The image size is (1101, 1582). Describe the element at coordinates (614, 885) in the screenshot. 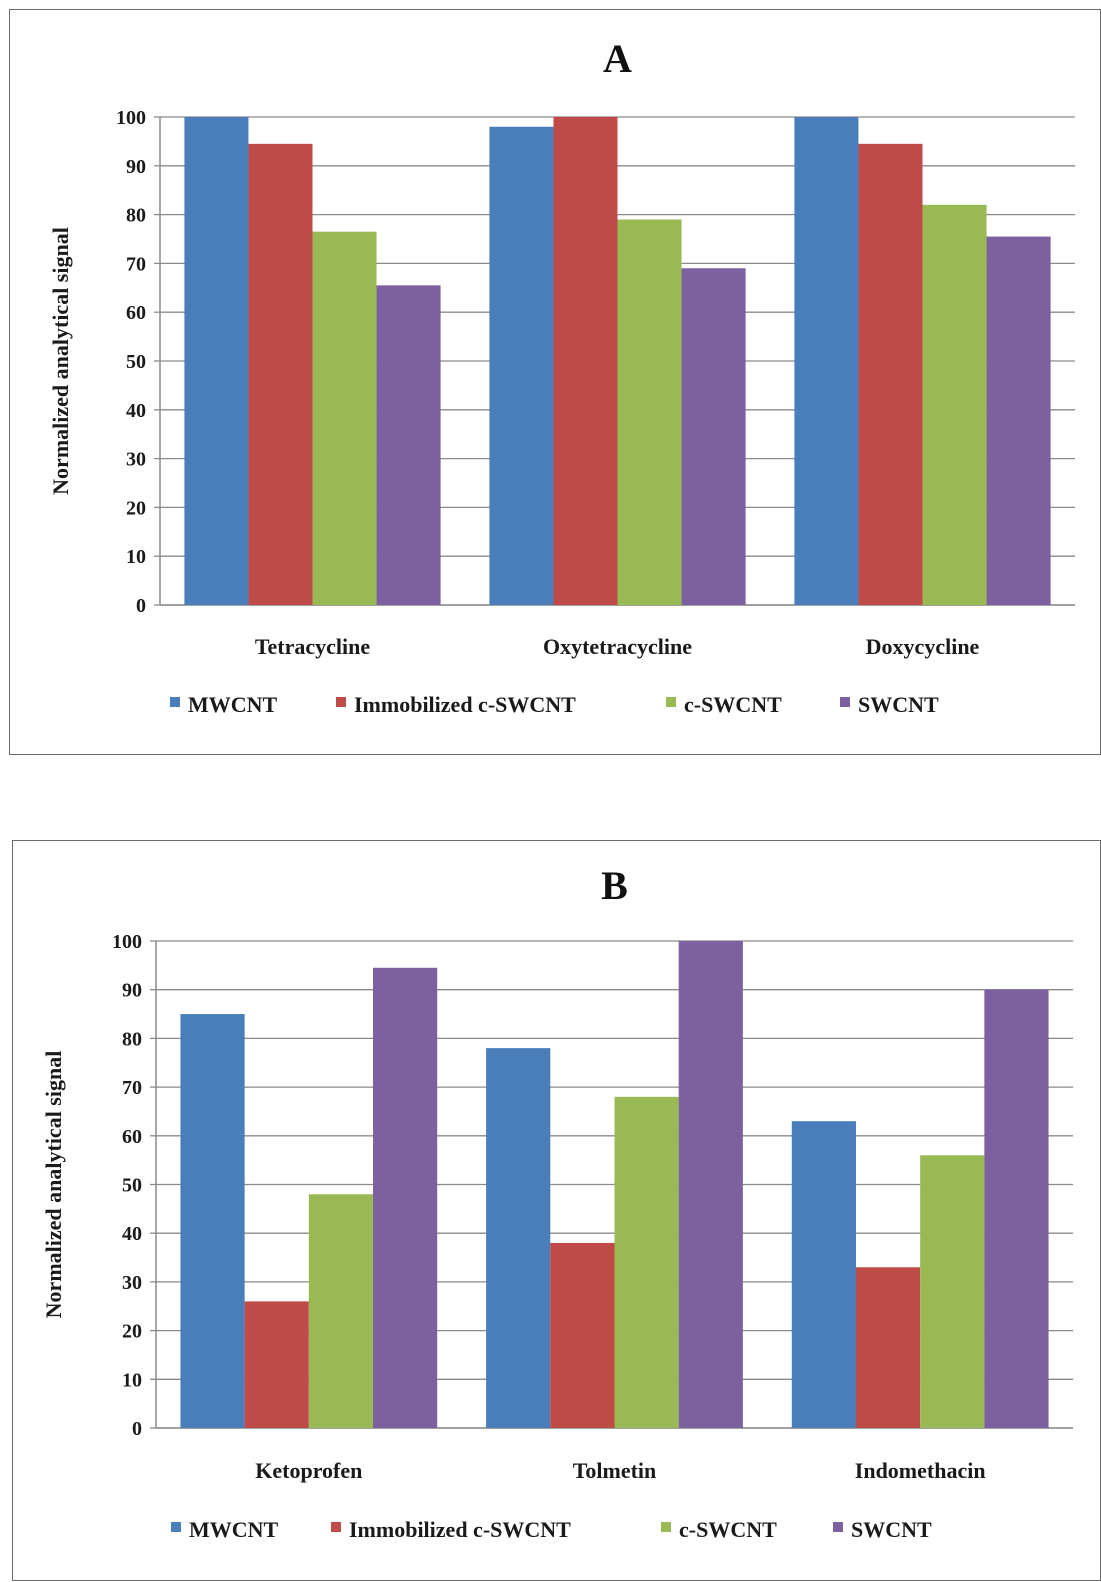

I see `chart-title: B` at that location.